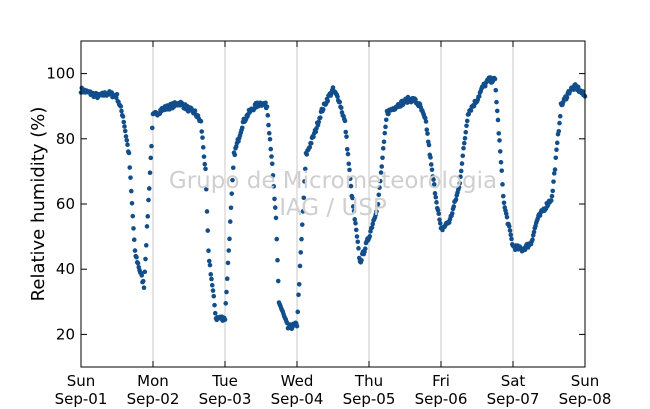  Describe the element at coordinates (60, 74) in the screenshot. I see `y-tick-label: 100` at that location.